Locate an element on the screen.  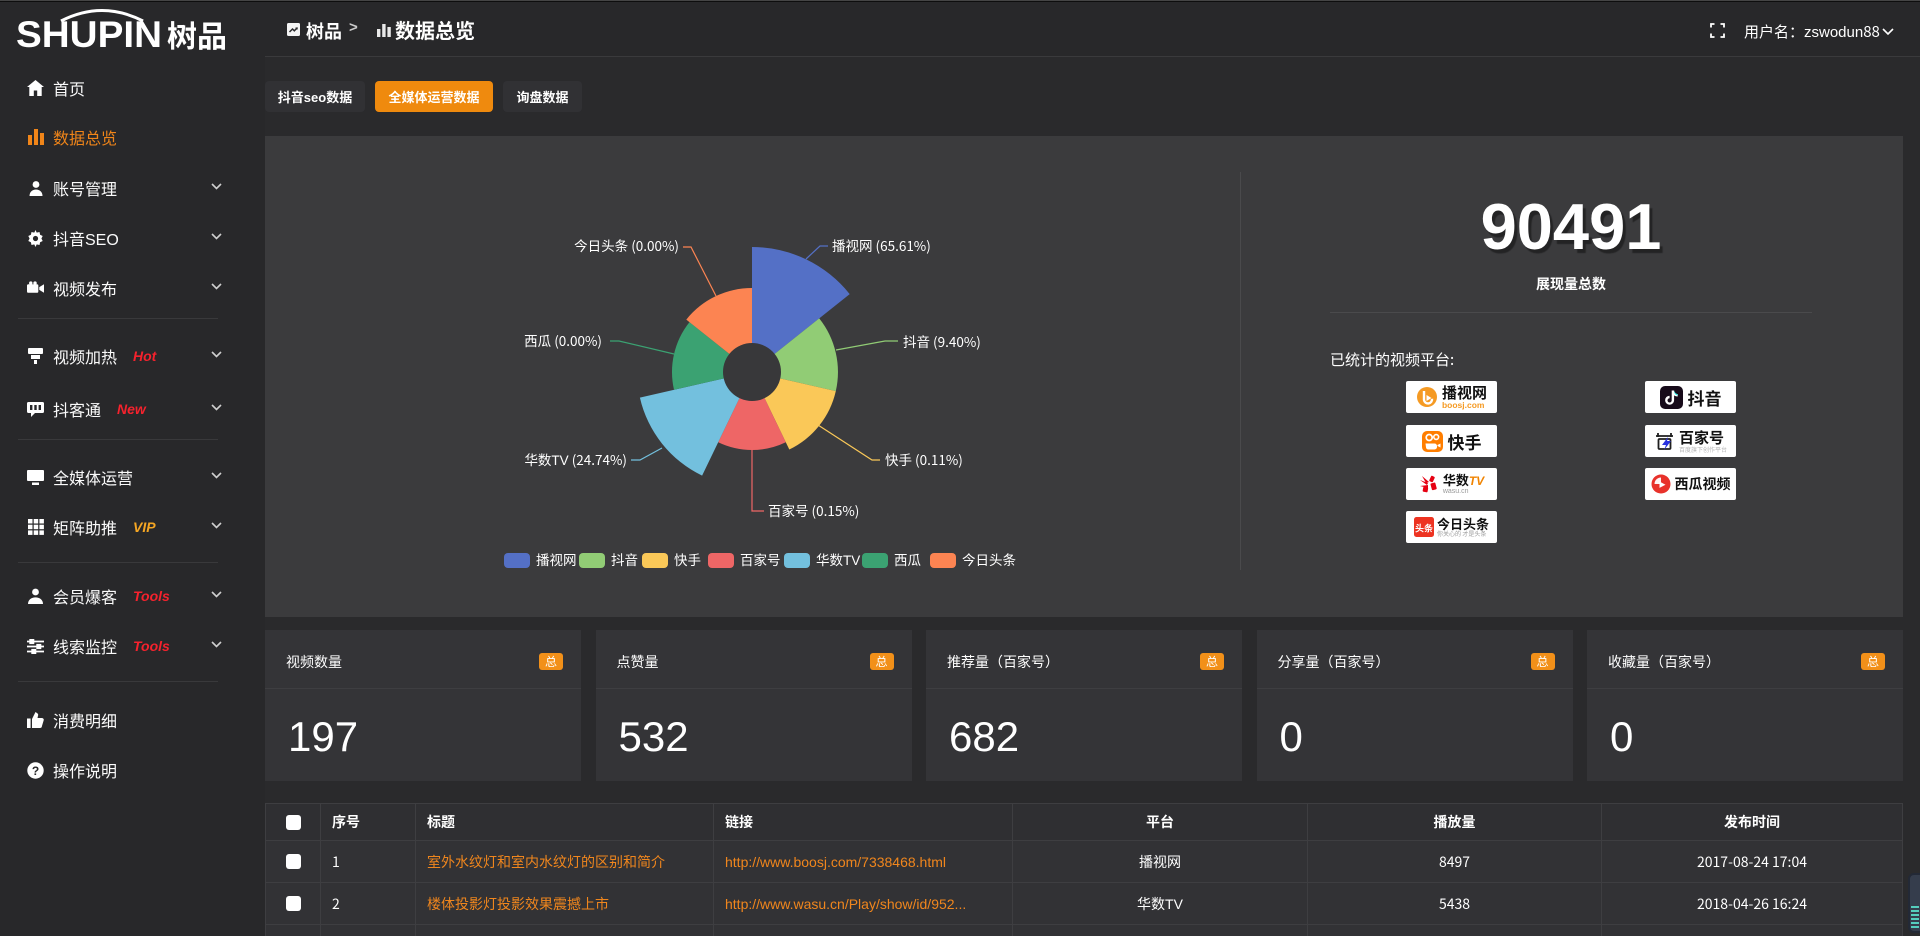
svg-text: 今日头条 is located at coordinates (989, 559).